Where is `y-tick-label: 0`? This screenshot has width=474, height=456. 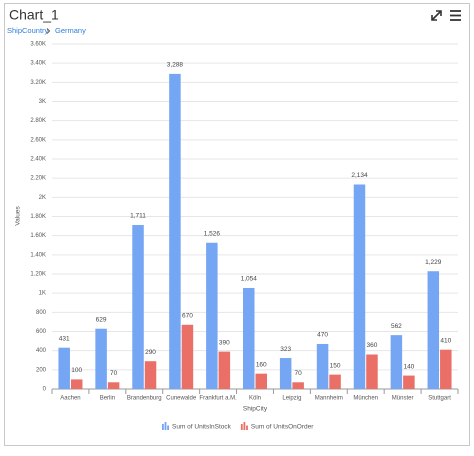
y-tick-label: 0 is located at coordinates (45, 390).